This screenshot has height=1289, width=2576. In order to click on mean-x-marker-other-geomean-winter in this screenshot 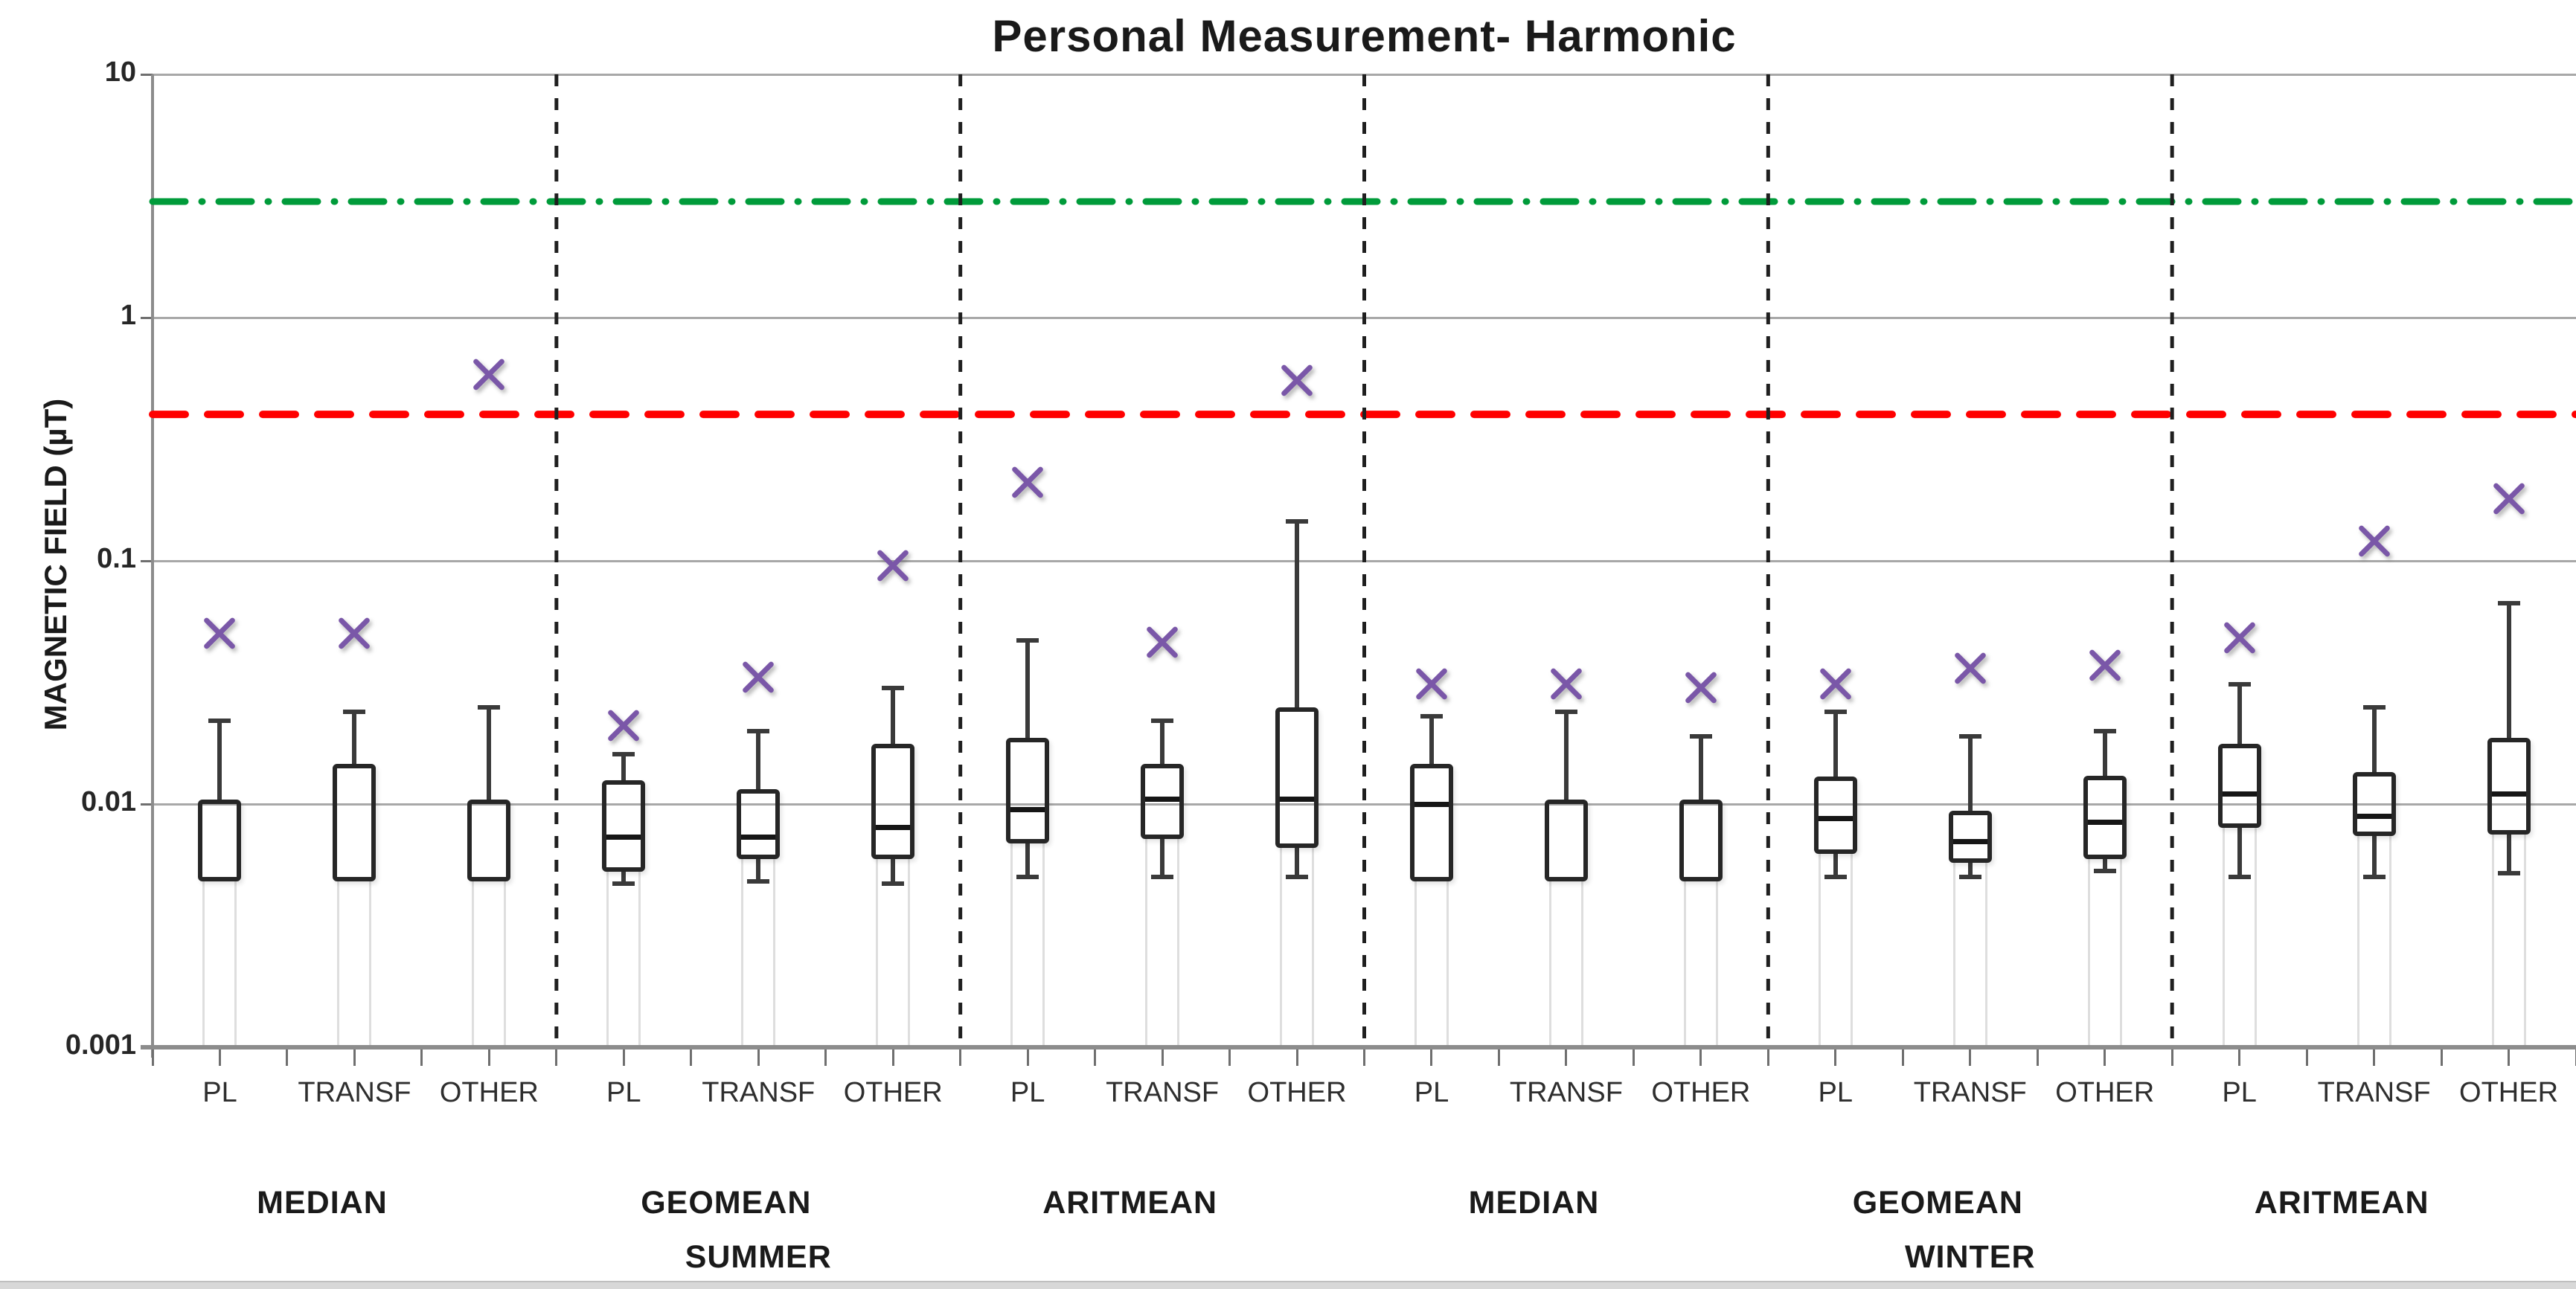, I will do `click(2105, 666)`.